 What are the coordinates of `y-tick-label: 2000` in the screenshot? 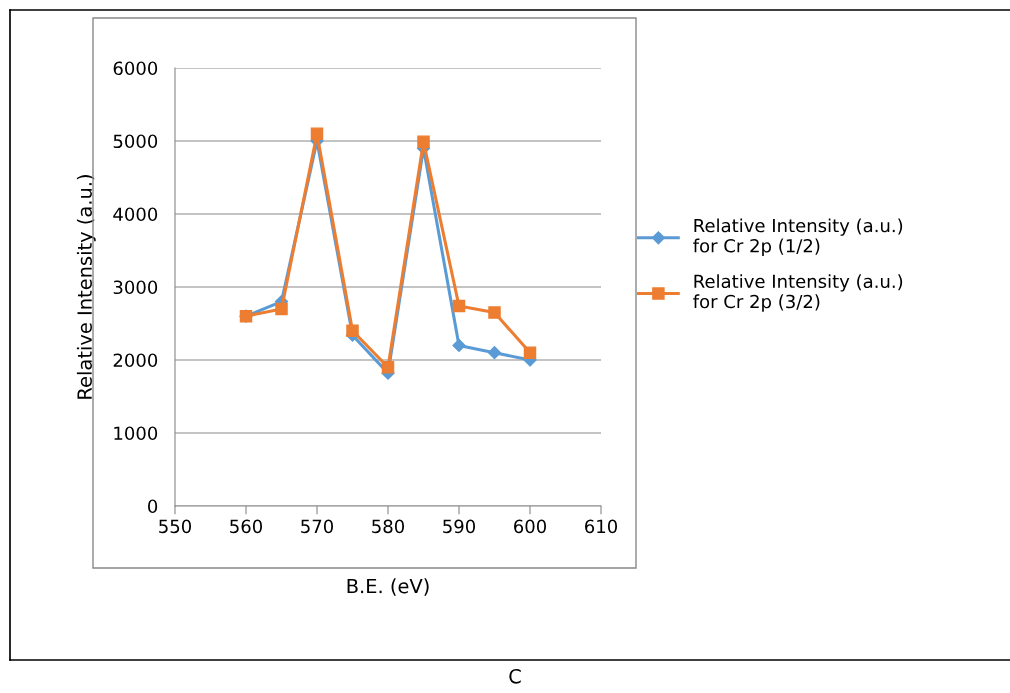 It's located at (135, 360).